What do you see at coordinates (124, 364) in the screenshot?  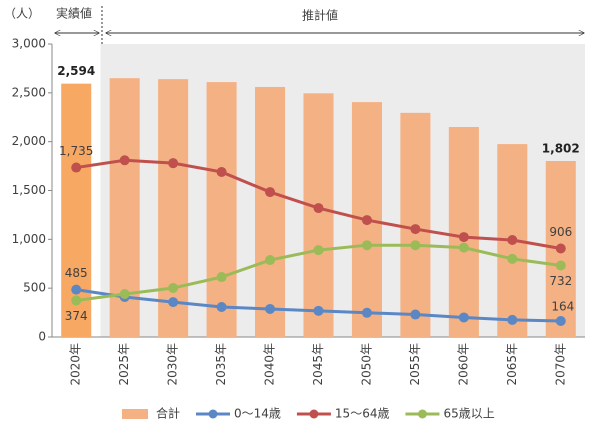 I see `x-tick-label: 2025年` at bounding box center [124, 364].